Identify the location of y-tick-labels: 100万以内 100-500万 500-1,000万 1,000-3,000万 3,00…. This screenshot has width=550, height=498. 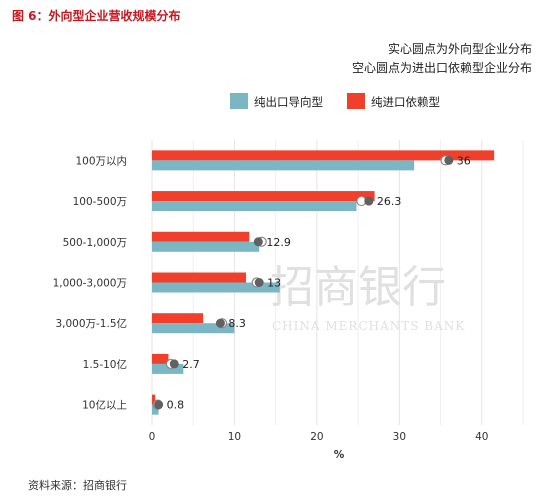
(90, 282).